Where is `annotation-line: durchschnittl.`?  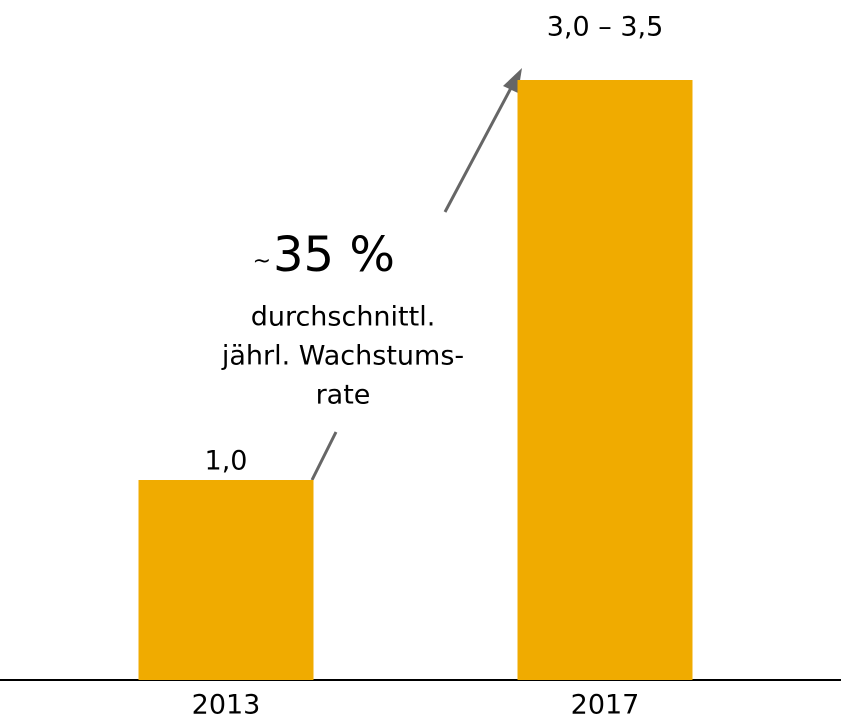
annotation-line: durchschnittl. is located at coordinates (343, 317).